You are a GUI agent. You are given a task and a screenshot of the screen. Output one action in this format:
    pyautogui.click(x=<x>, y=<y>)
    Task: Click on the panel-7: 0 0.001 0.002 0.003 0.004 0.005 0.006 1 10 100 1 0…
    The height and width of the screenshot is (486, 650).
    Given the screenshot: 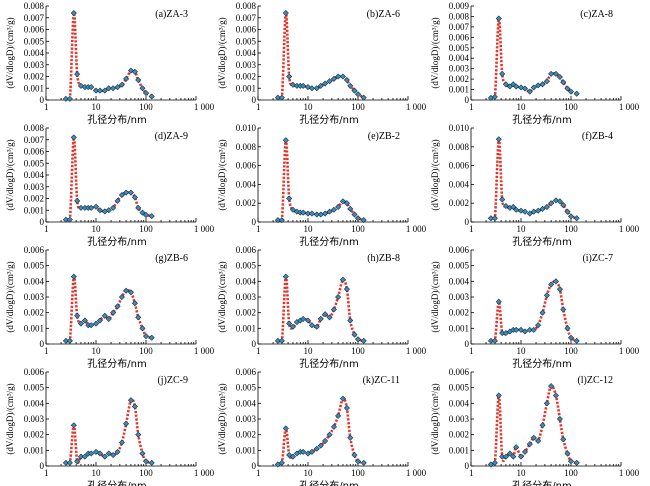 What is the action you would take?
    pyautogui.click(x=322, y=307)
    